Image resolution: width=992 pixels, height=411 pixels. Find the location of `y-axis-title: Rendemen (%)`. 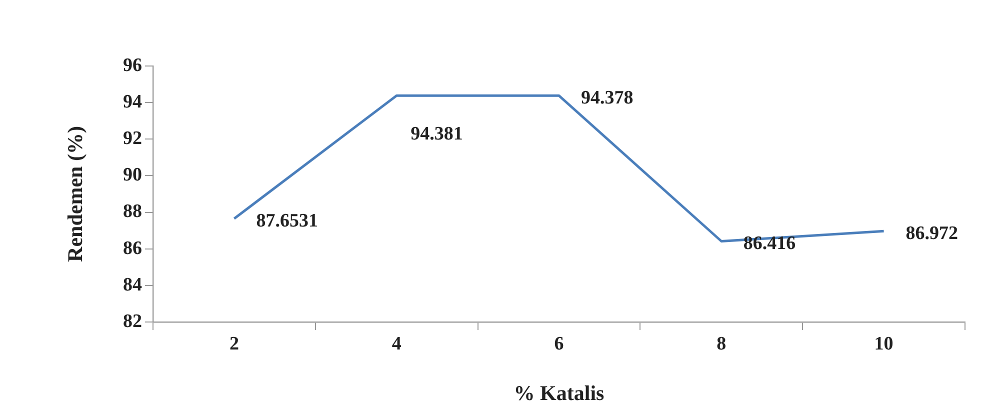

y-axis-title: Rendemen (%) is located at coordinates (75, 194).